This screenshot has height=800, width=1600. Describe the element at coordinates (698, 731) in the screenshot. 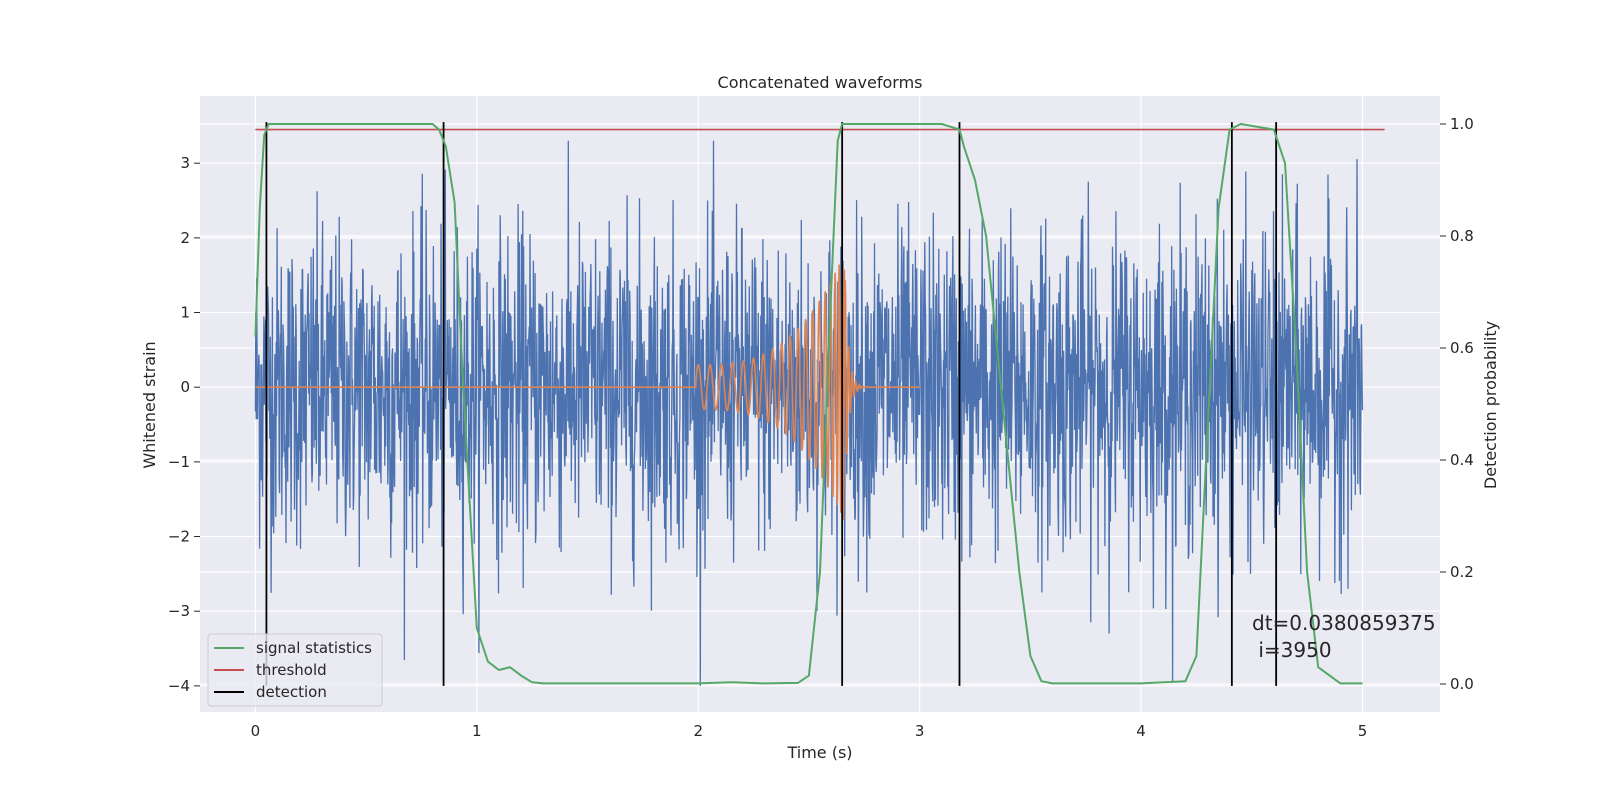

I see `x-tick-label: 2` at that location.